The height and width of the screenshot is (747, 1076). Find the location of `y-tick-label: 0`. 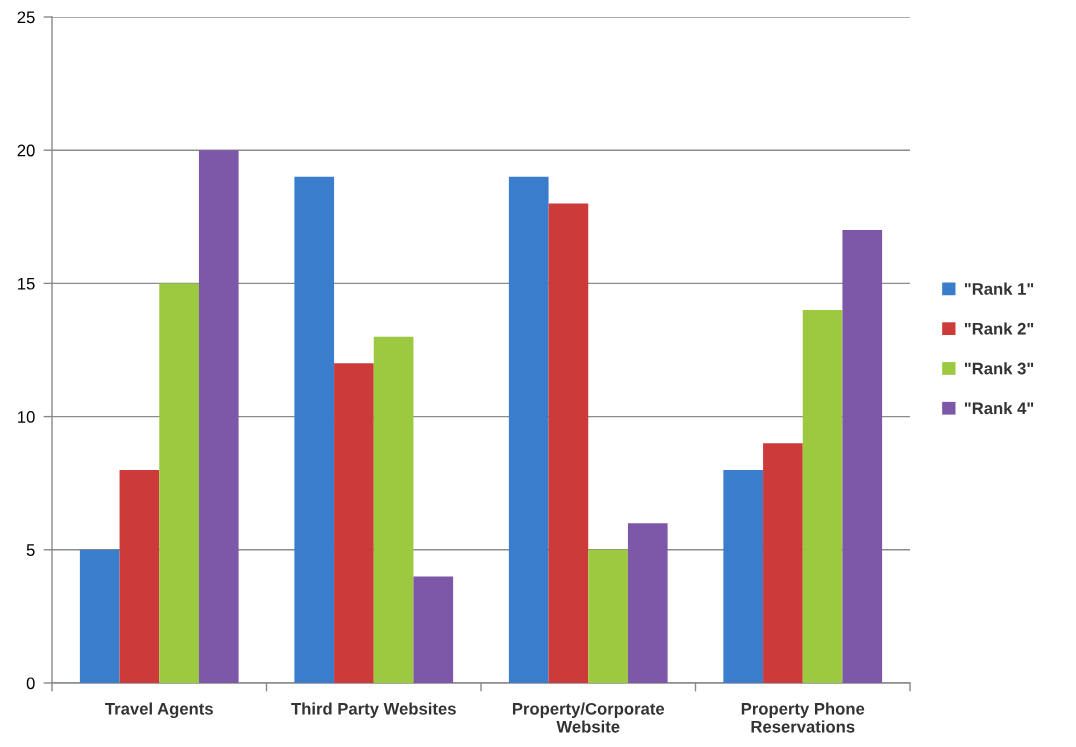

y-tick-label: 0 is located at coordinates (30, 683).